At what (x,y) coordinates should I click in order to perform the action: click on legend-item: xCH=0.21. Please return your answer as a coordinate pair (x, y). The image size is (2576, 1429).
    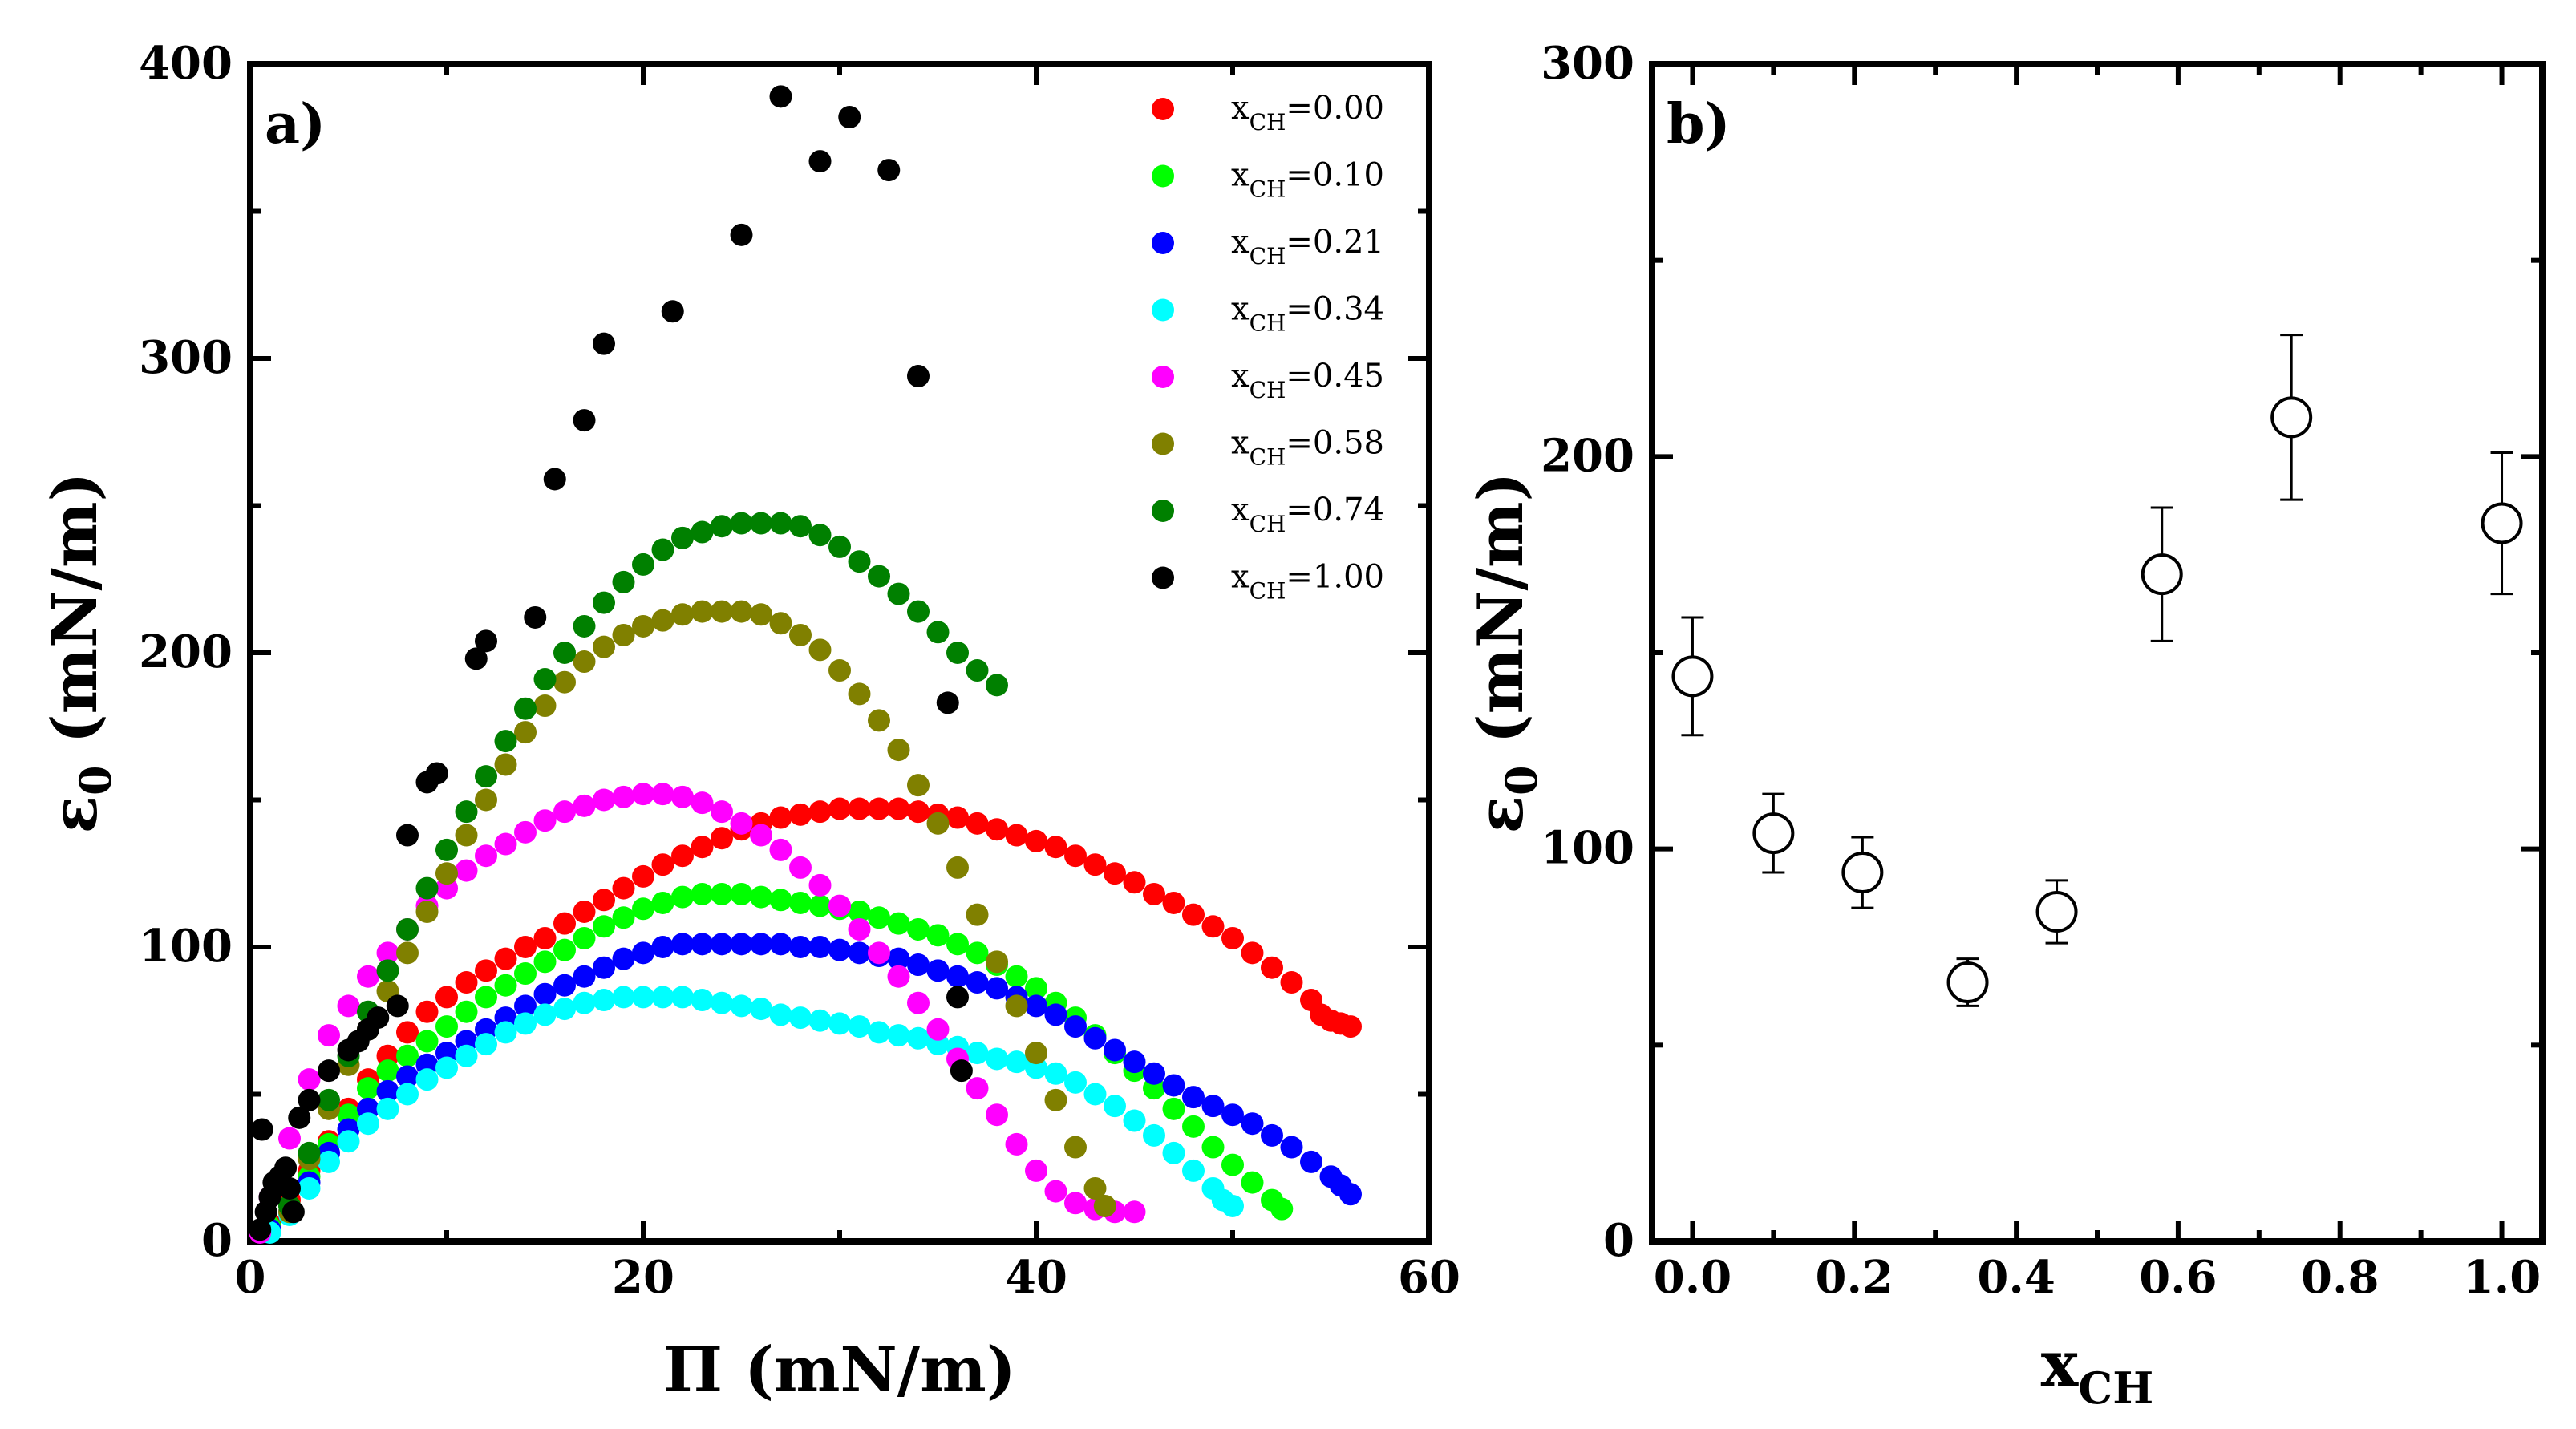
    Looking at the image, I should click on (1268, 246).